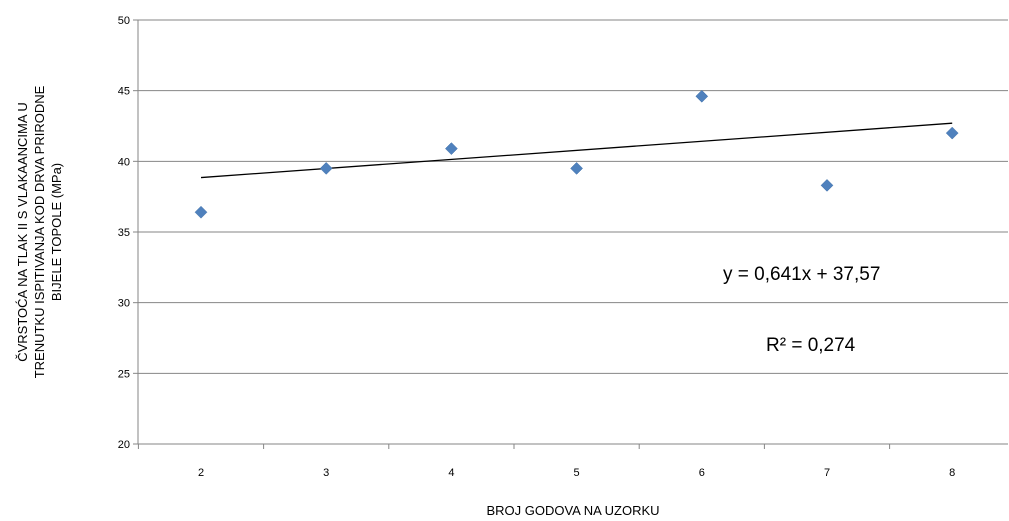  I want to click on y-axis-title-line-2: TRENUTKU ISPITIVANJA KOD DRVA PRIRODNE, so click(39, 231).